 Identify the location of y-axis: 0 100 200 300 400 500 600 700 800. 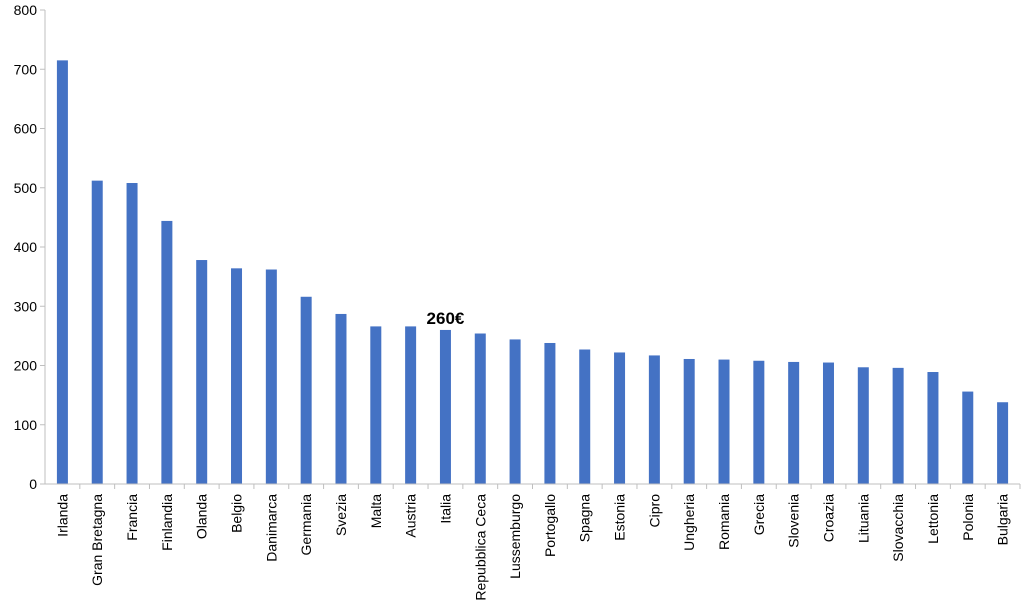
(30, 247).